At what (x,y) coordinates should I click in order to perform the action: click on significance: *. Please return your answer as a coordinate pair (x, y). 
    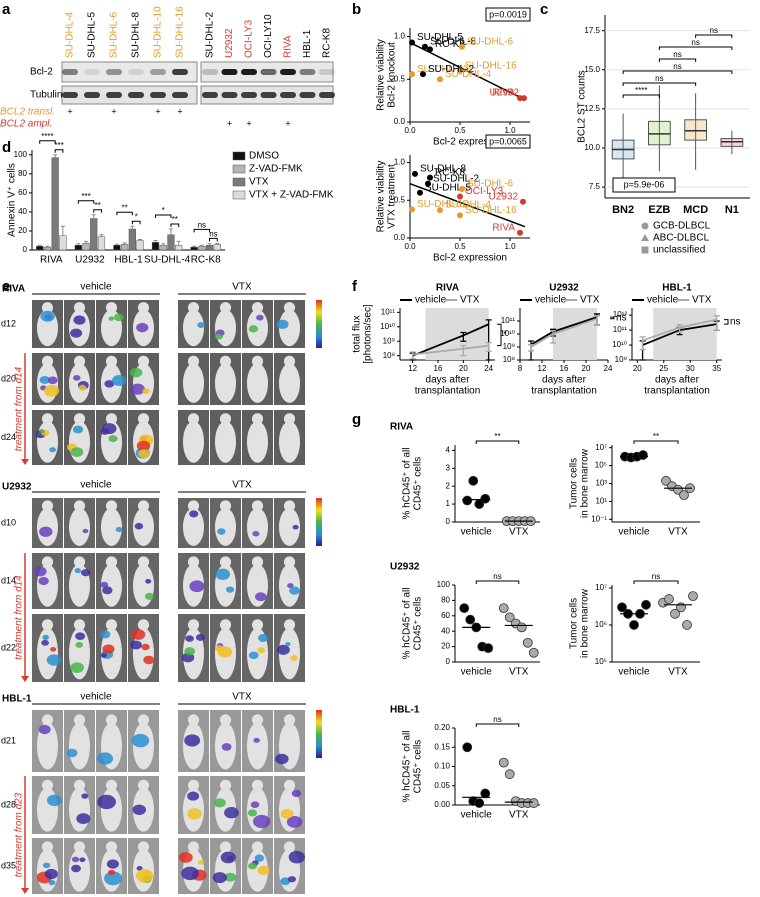
    Looking at the image, I should click on (163, 210).